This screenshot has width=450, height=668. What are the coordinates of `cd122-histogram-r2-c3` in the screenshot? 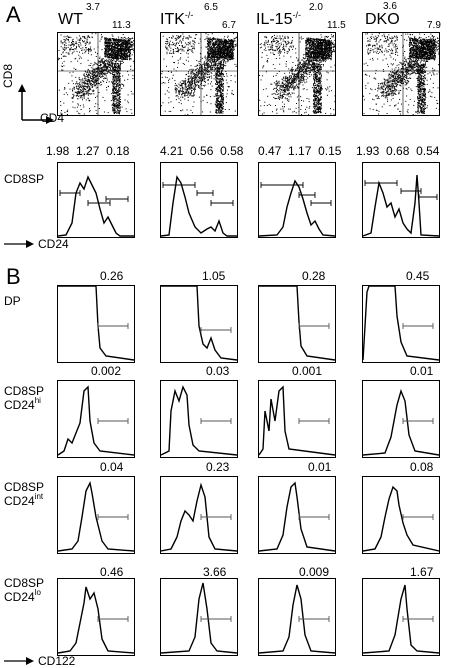 It's located at (401, 515).